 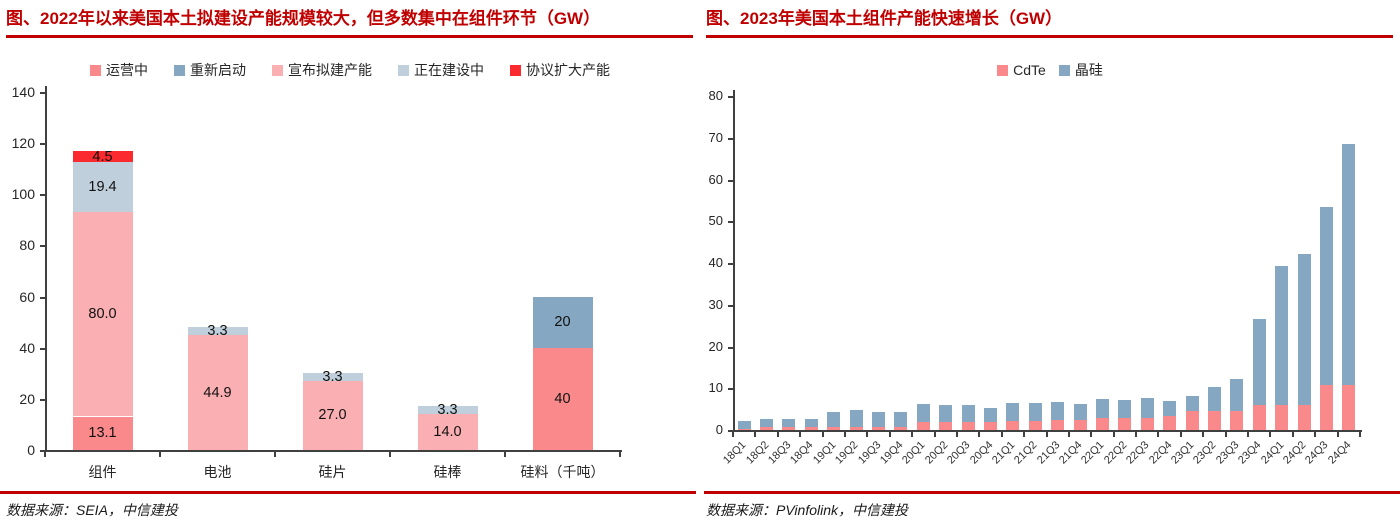 What do you see at coordinates (102, 187) in the screenshot?
I see `bar-segment-label: 19.4` at bounding box center [102, 187].